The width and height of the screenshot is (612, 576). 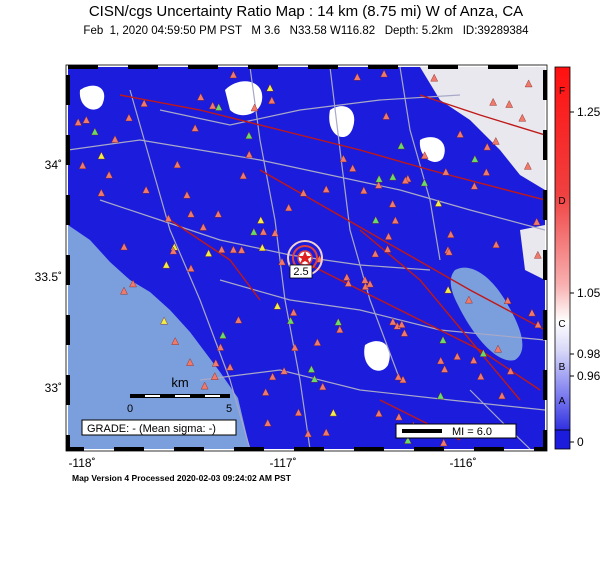 What do you see at coordinates (53, 165) in the screenshot?
I see `lat-label: 34˚` at bounding box center [53, 165].